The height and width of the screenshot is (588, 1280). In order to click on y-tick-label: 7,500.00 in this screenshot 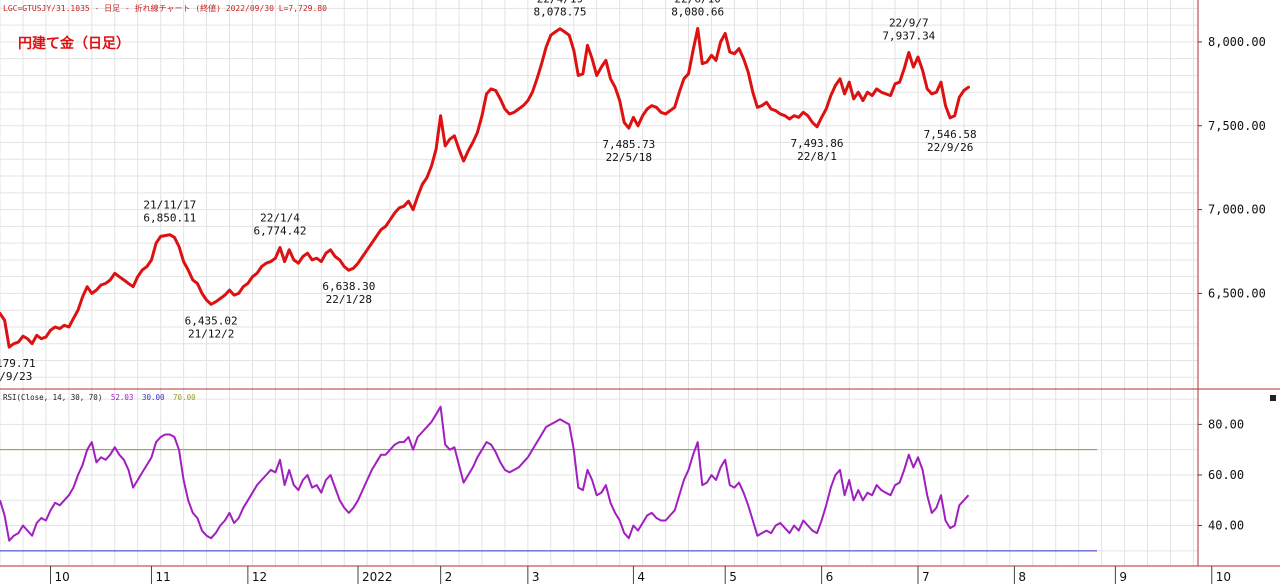, I will do `click(1237, 126)`.